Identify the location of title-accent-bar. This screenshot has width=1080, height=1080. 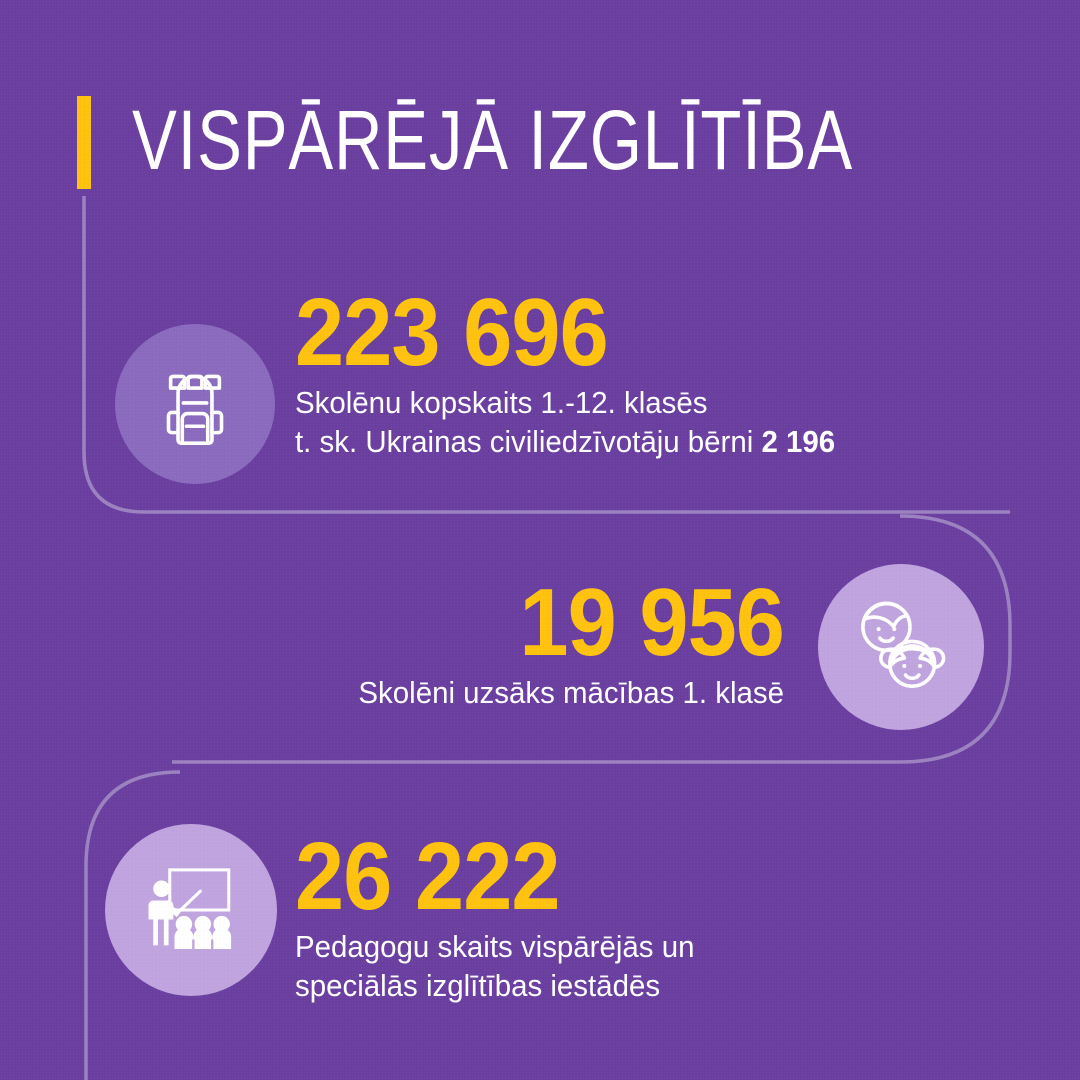
(84, 142).